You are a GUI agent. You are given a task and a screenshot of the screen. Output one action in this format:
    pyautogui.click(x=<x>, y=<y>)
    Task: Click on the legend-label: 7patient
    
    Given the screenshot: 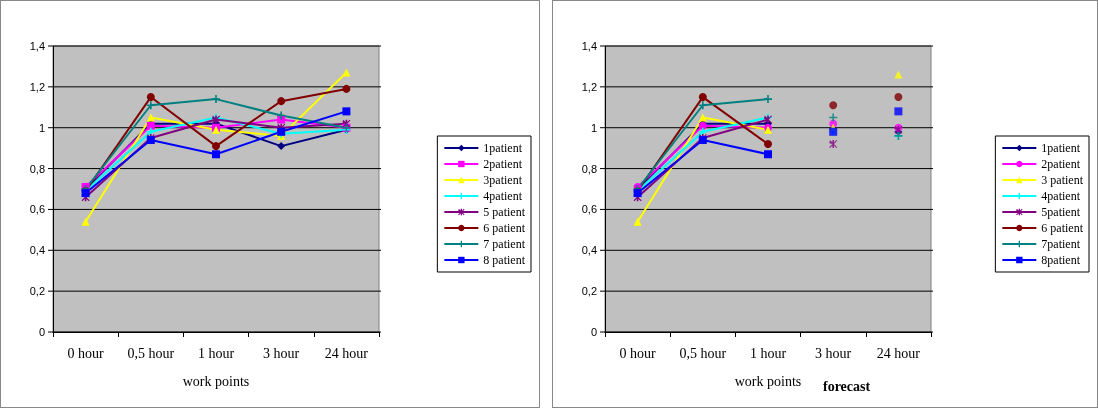 What is the action you would take?
    pyautogui.click(x=1061, y=244)
    